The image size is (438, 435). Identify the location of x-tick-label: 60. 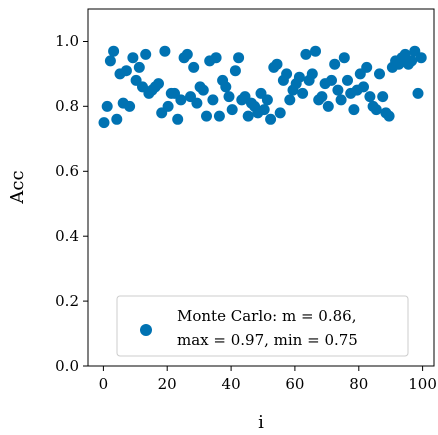
(294, 384).